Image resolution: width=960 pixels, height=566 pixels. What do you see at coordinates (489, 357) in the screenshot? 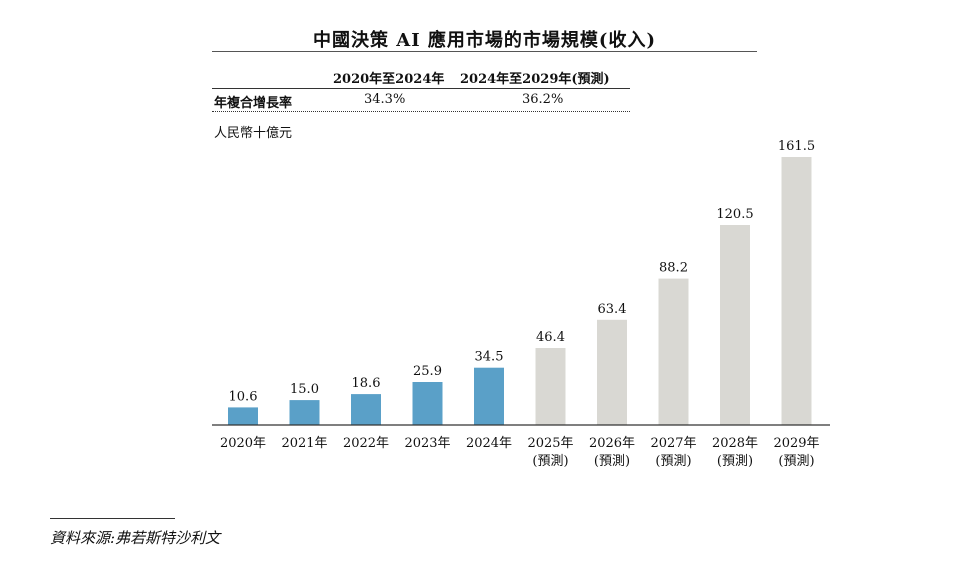
I see `value-label-4: 34.5` at bounding box center [489, 357].